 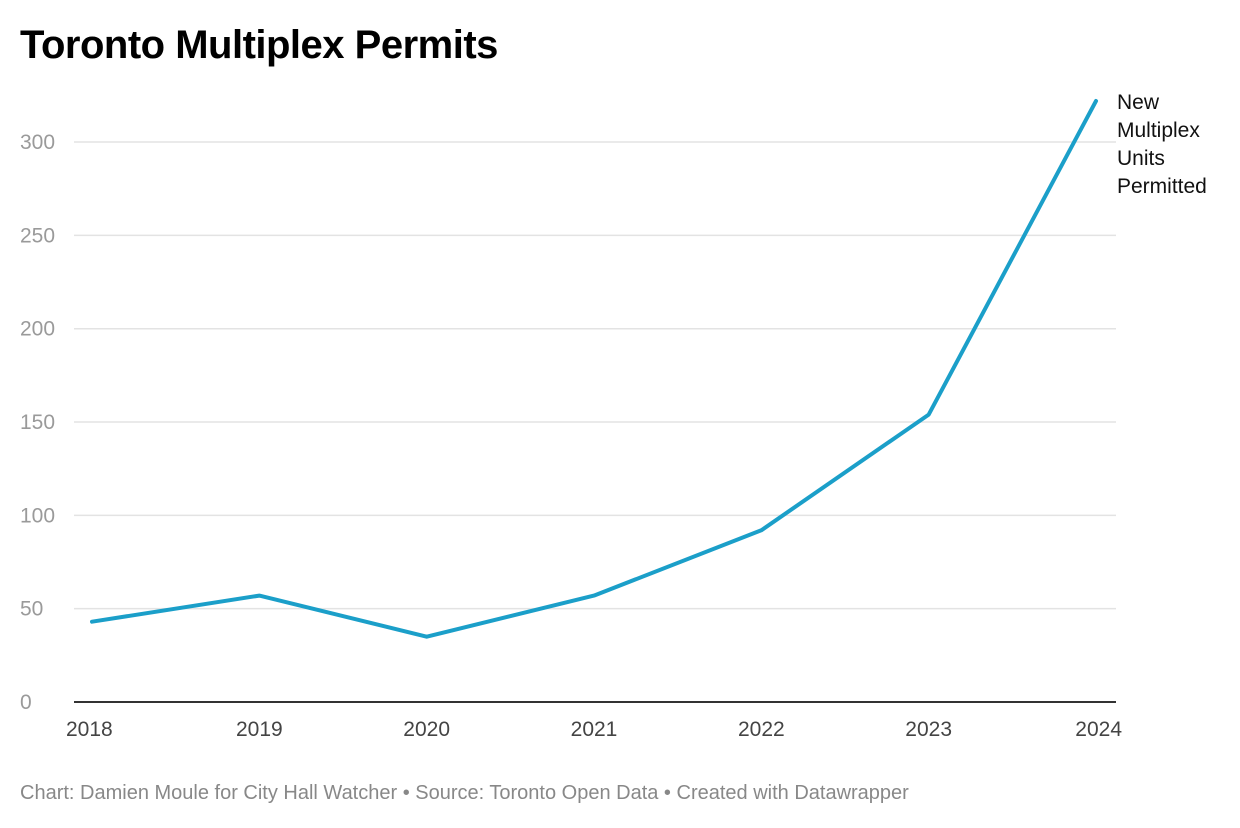 I want to click on y-tick-label: 250, so click(x=37, y=235).